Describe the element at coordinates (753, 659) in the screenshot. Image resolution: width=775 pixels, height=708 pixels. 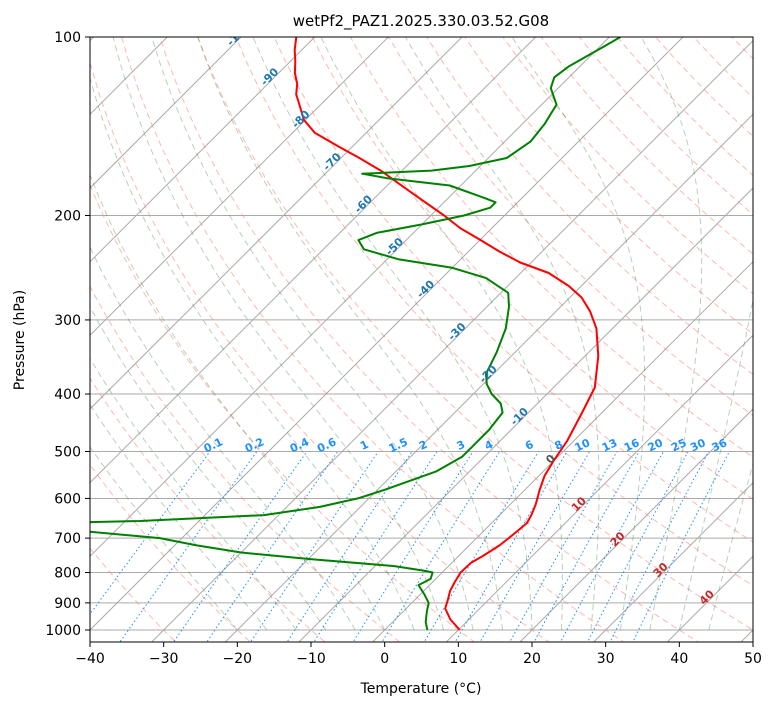
I see `x-tick-label: 50` at that location.